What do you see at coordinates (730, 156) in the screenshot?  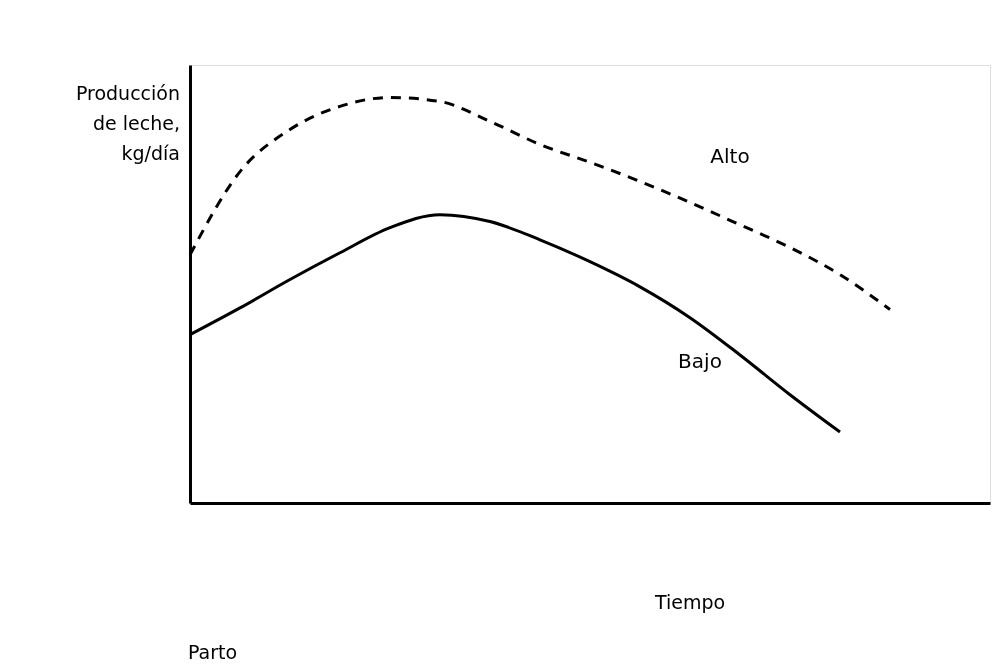 I see `series-label: Alto` at bounding box center [730, 156].